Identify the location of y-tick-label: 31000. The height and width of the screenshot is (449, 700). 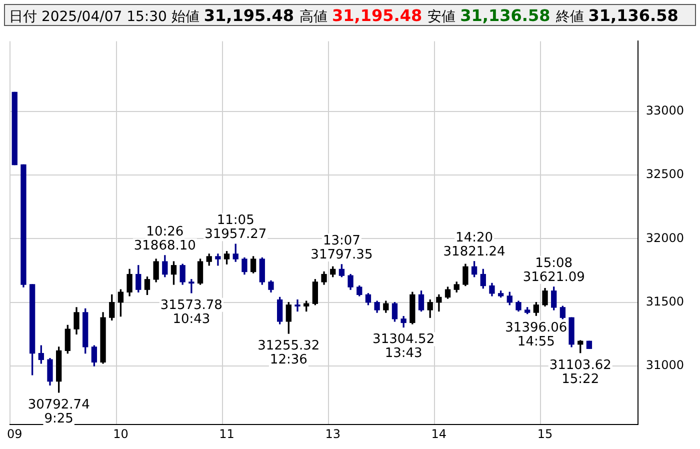
(665, 365).